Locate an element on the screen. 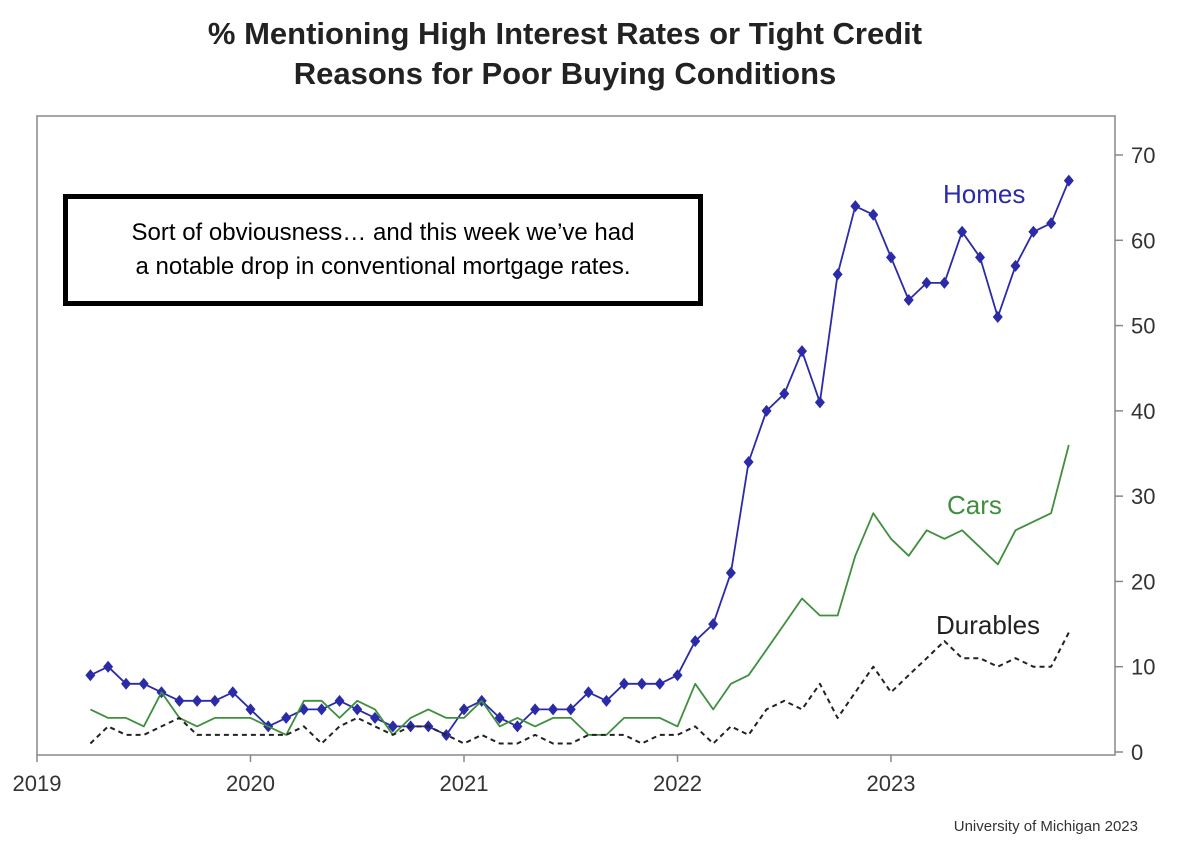  series-labels: Homes Cars Durables is located at coordinates (988, 409).